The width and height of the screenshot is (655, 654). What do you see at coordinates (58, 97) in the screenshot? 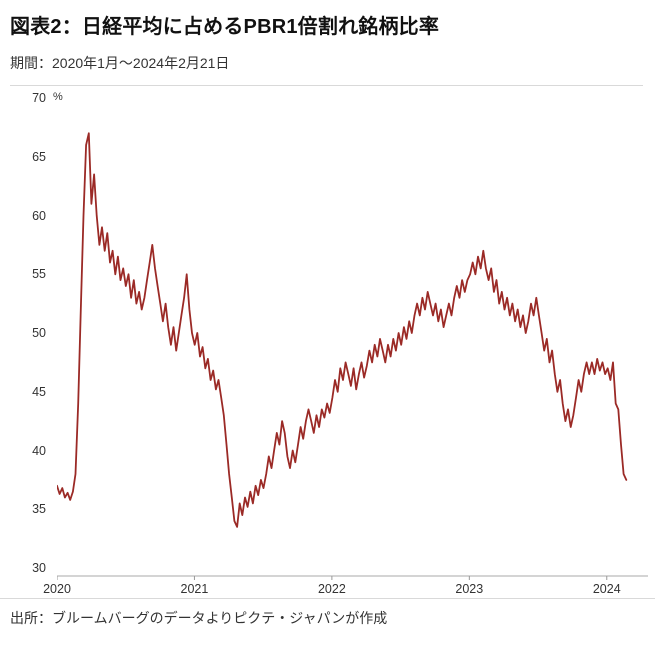
I see `y-axis-unit: %` at bounding box center [58, 97].